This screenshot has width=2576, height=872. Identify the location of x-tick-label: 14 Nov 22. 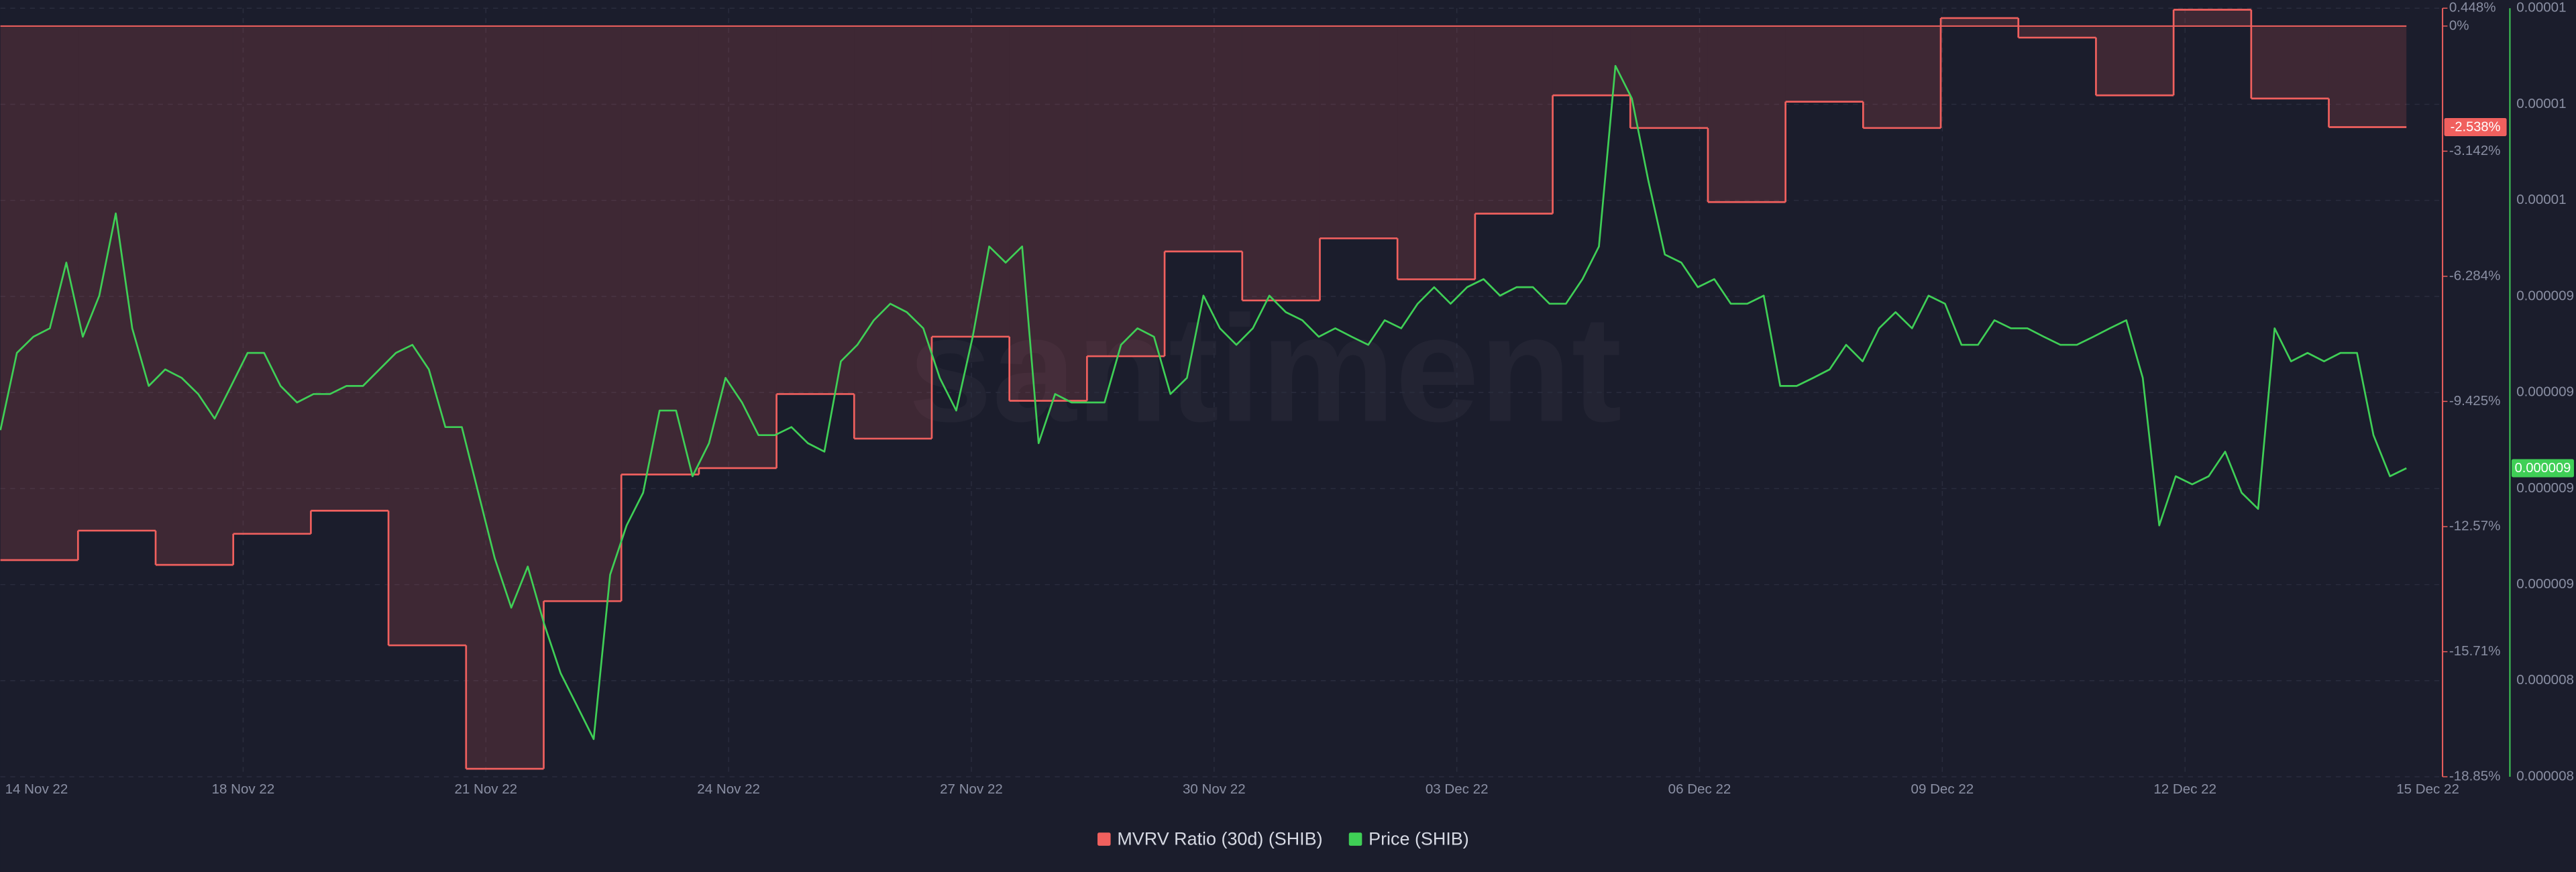
(36, 789).